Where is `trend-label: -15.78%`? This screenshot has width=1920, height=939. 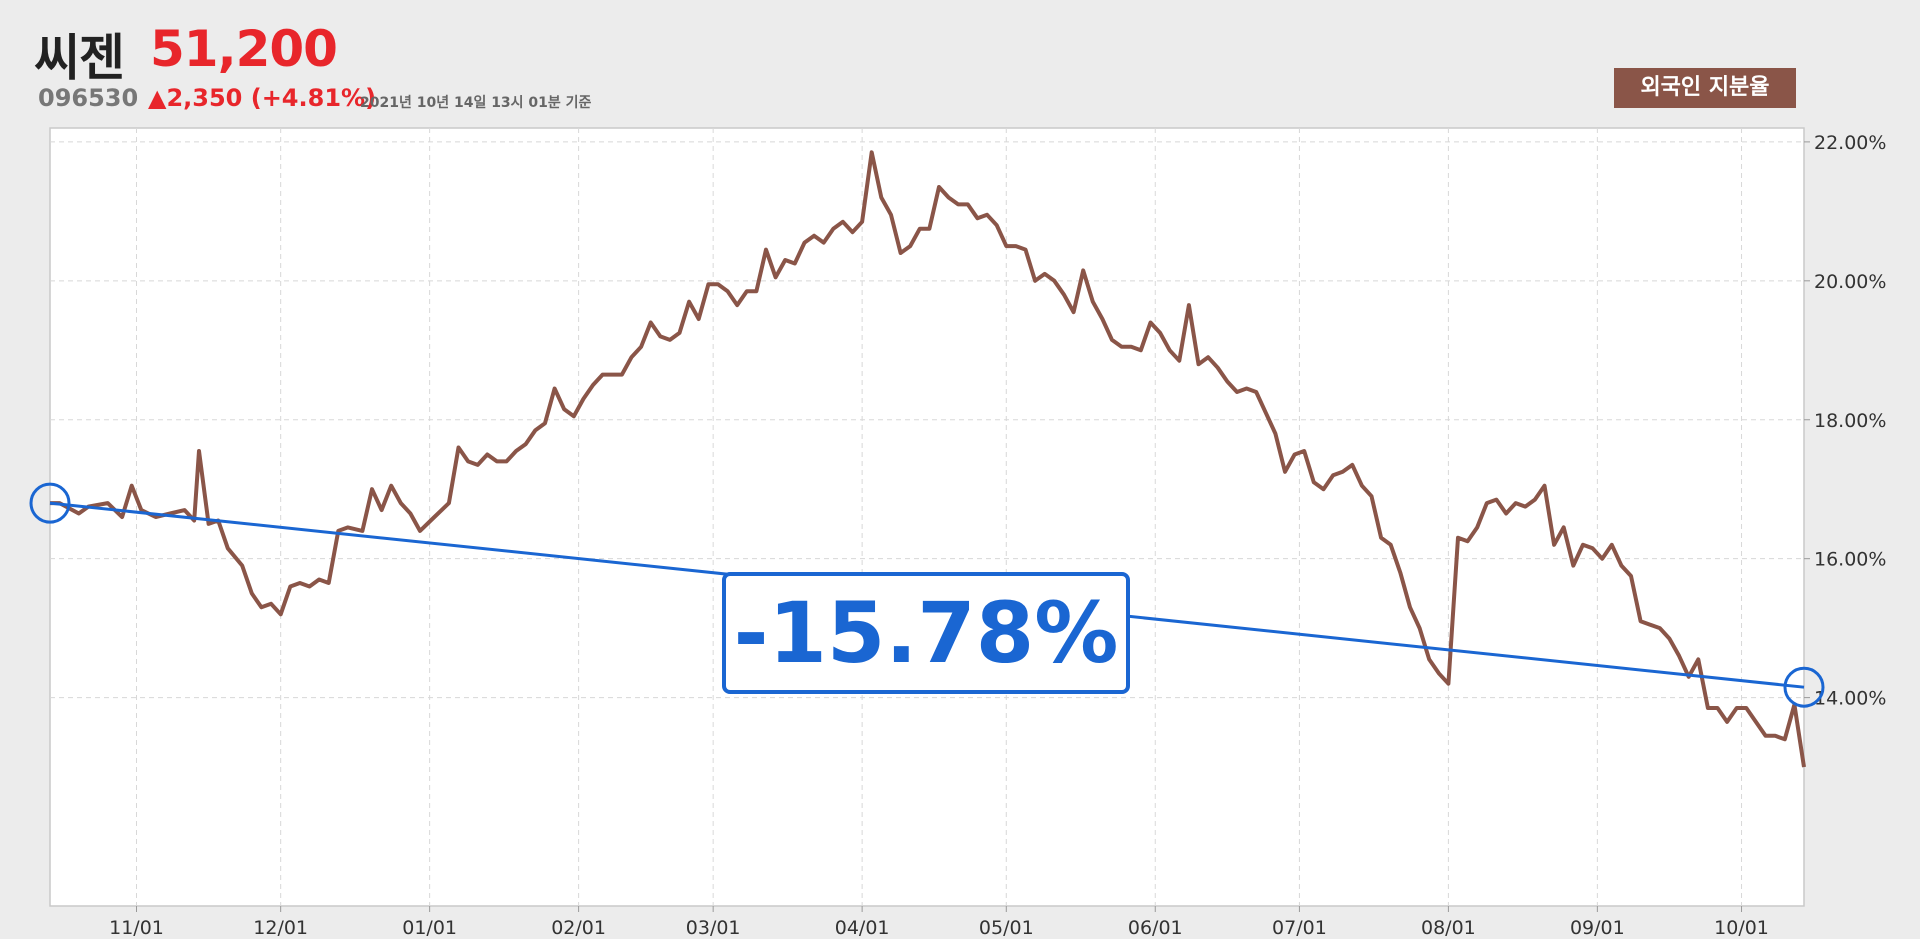 trend-label: -15.78% is located at coordinates (926, 633).